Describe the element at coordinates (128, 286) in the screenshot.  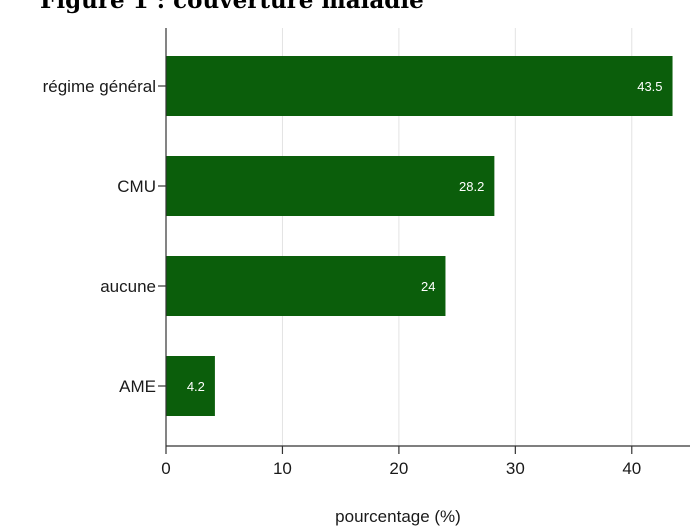
I see `category-label-aucune: aucune` at that location.